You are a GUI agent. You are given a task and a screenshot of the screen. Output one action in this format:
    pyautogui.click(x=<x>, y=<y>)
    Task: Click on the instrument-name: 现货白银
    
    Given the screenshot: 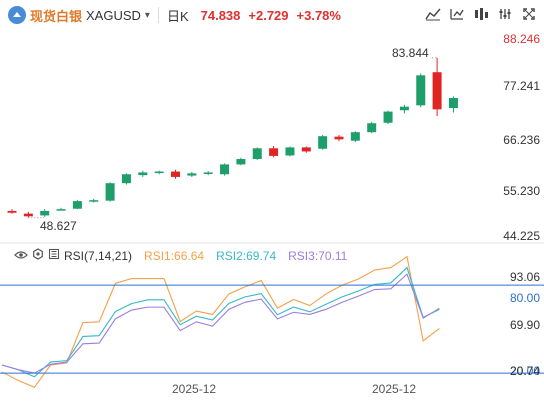 What is the action you would take?
    pyautogui.click(x=56, y=16)
    